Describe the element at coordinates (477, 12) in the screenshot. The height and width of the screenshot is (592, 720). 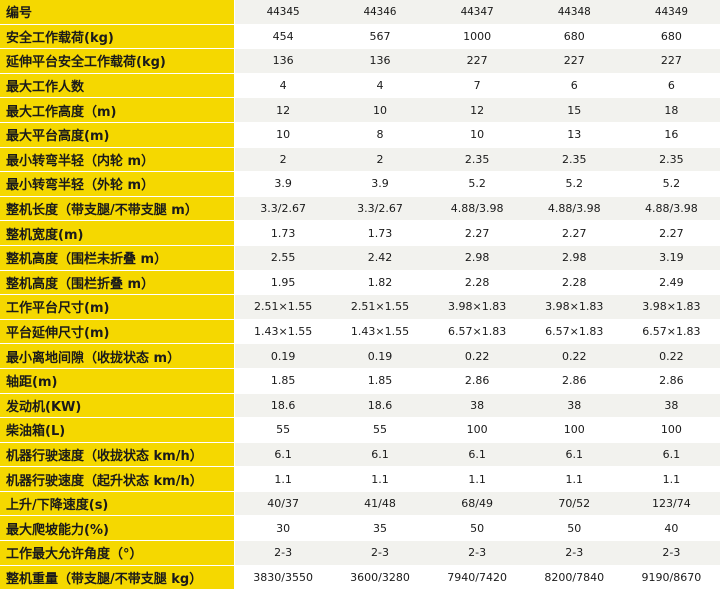
I see `model-number-cell: 44347` at that location.